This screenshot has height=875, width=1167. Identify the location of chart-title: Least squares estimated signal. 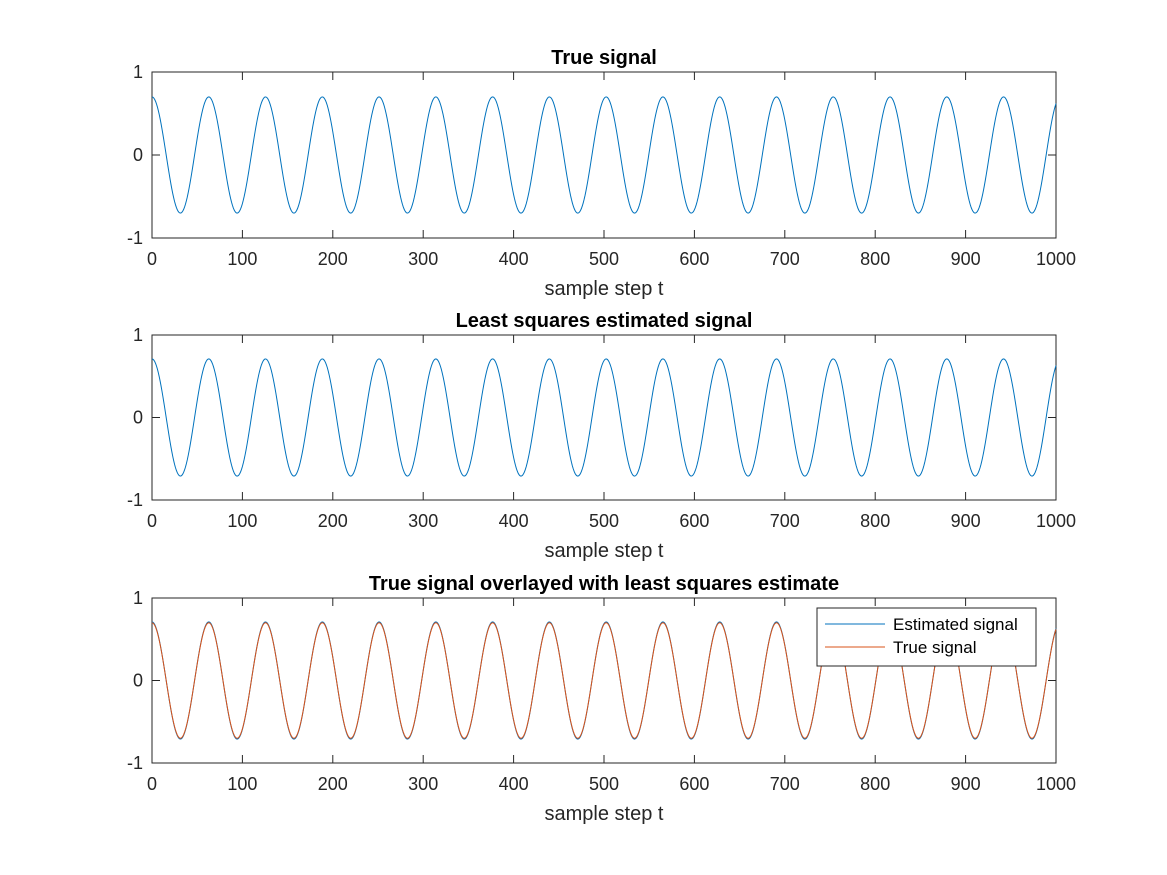
(604, 321).